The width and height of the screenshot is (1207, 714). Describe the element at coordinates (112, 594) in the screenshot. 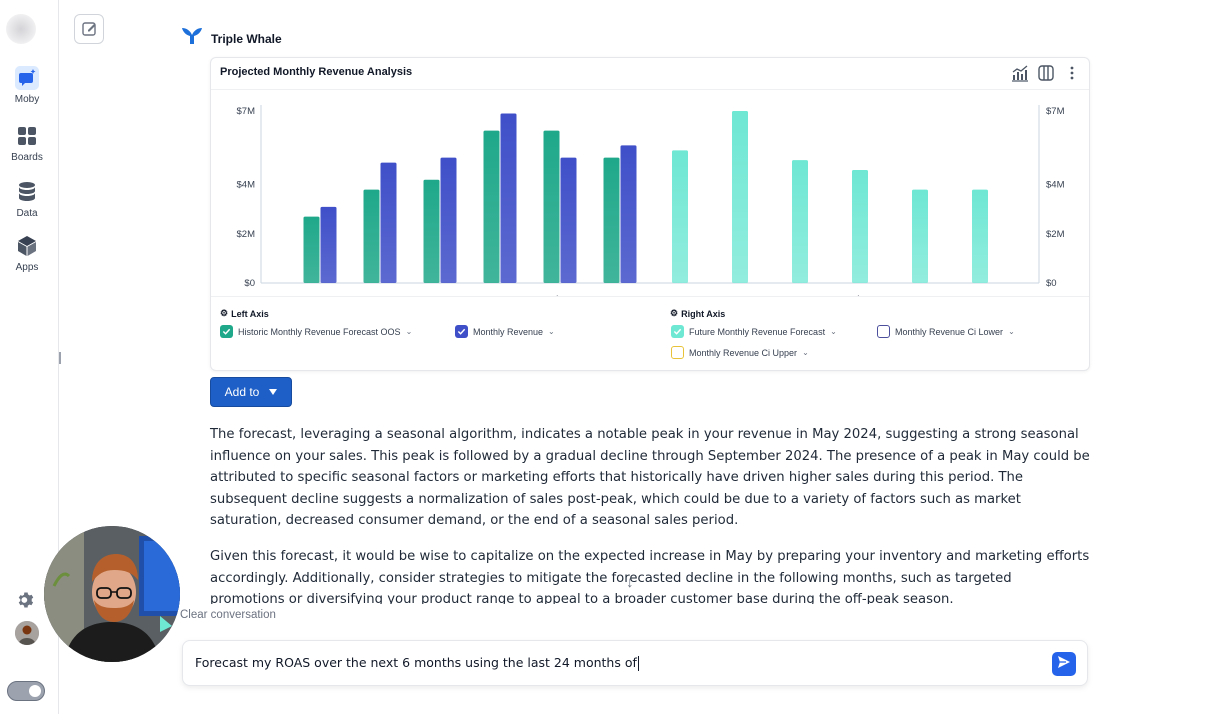

I see `webcam-overlay` at that location.